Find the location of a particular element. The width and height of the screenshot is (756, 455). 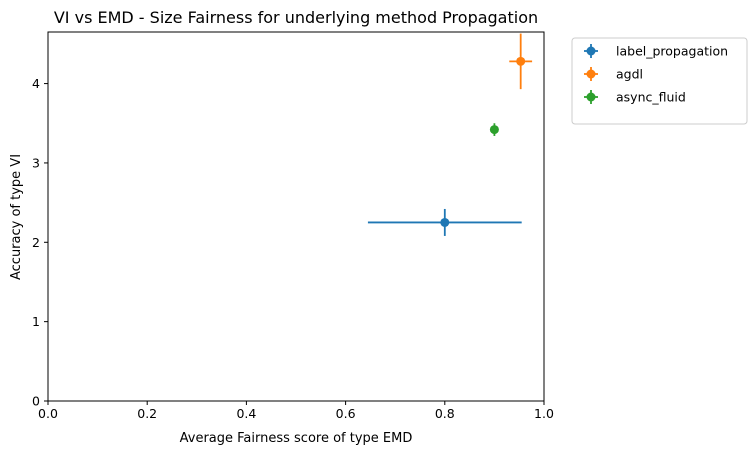

x-tick-label: 0.6 is located at coordinates (346, 413).